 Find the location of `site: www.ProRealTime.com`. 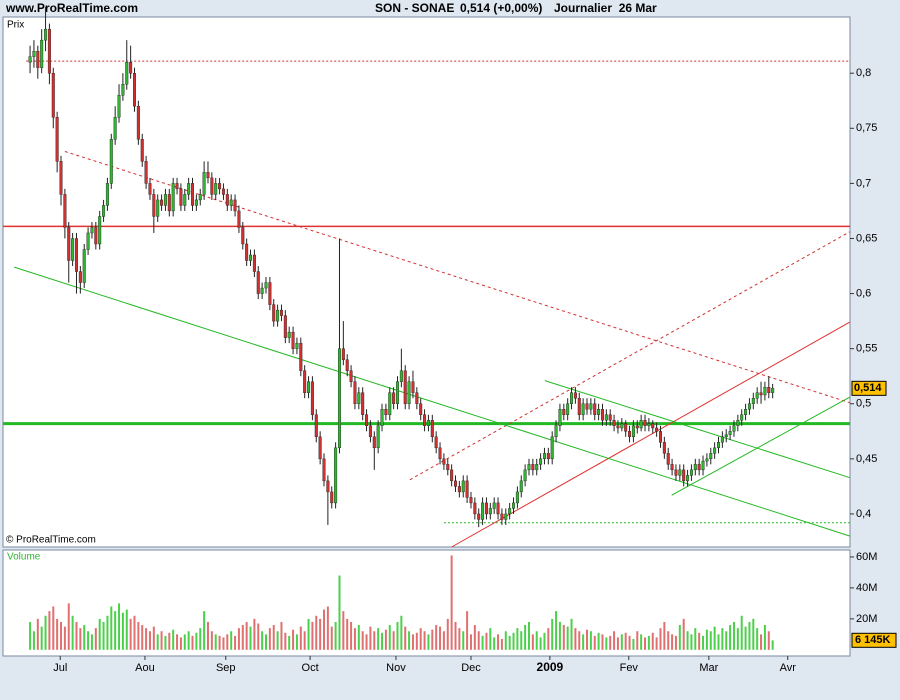

site: www.ProRealTime.com is located at coordinates (71, 8).